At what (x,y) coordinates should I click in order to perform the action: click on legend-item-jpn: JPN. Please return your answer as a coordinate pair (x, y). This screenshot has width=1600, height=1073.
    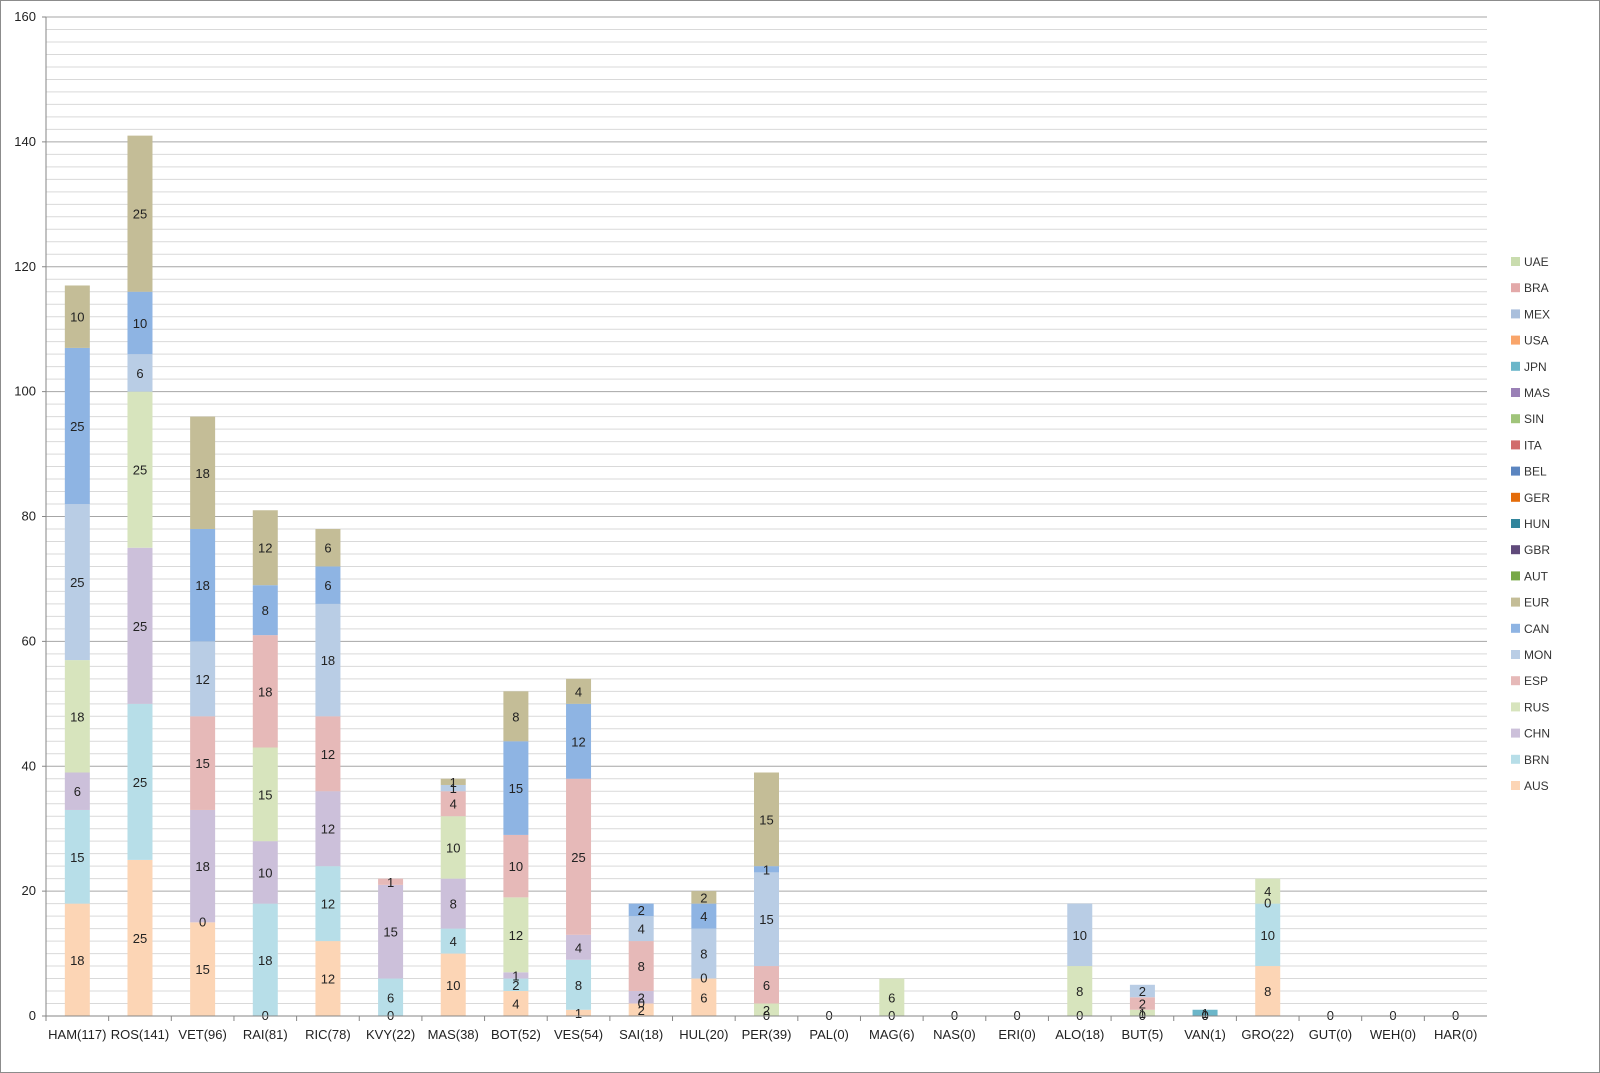
    Looking at the image, I should click on (1529, 367).